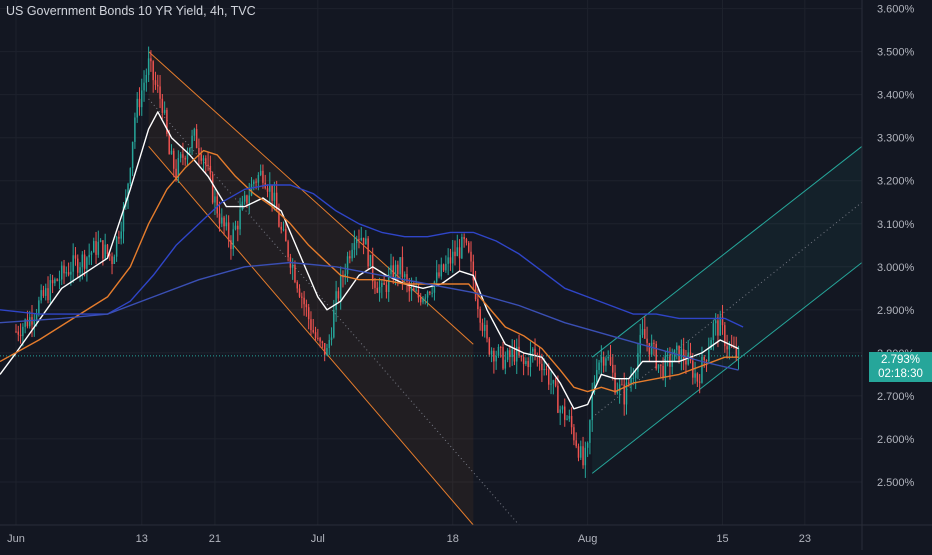 The image size is (932, 555). What do you see at coordinates (896, 139) in the screenshot?
I see `y-tick-label: 3.300%` at bounding box center [896, 139].